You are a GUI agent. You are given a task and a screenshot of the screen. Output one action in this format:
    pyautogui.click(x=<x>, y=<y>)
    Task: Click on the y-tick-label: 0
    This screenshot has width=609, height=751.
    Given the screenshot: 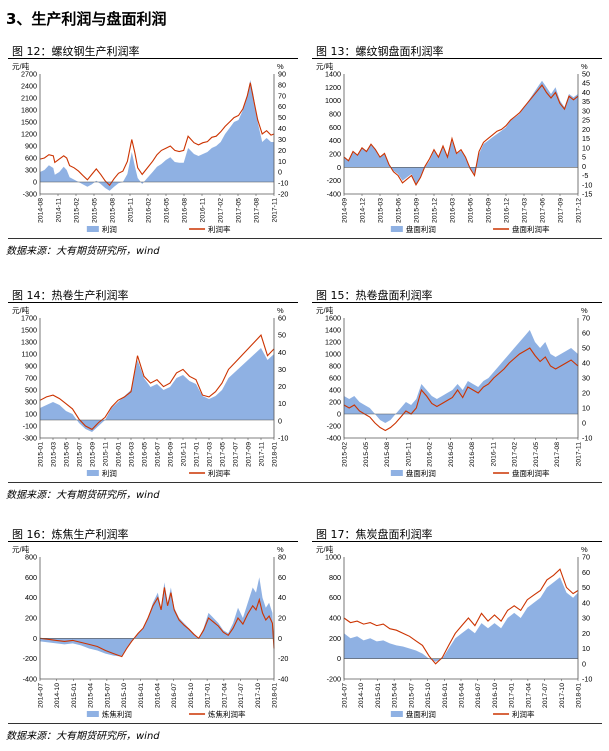 What is the action you would take?
    pyautogui.click(x=339, y=414)
    